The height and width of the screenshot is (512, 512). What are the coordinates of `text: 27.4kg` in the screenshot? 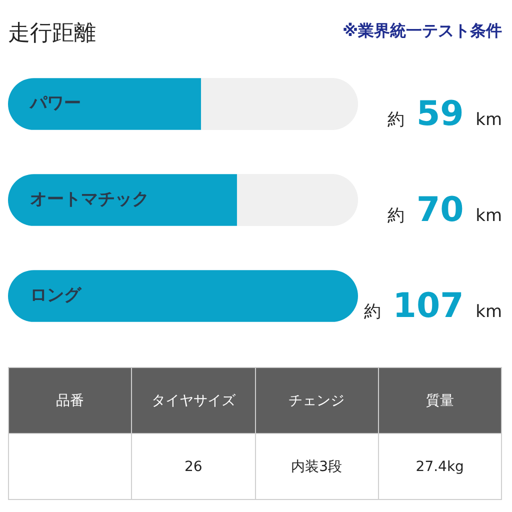 It's located at (440, 466).